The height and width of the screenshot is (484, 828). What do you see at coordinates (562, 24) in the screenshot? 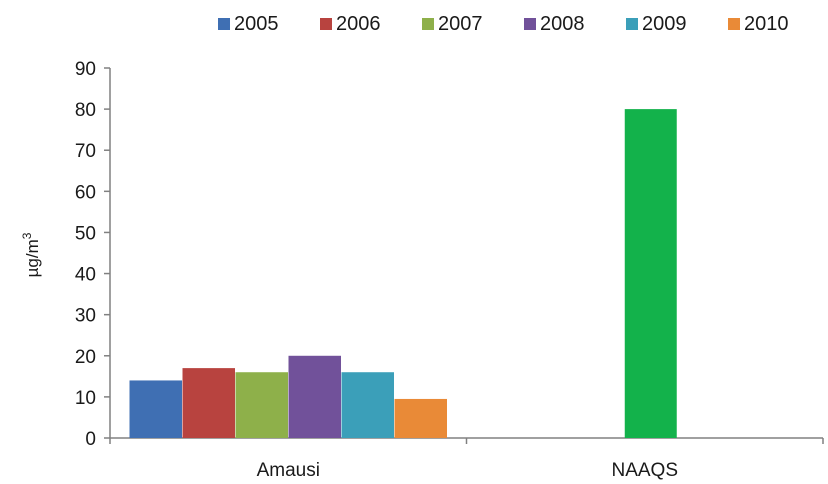
I see `legend-label: 2008` at bounding box center [562, 24].